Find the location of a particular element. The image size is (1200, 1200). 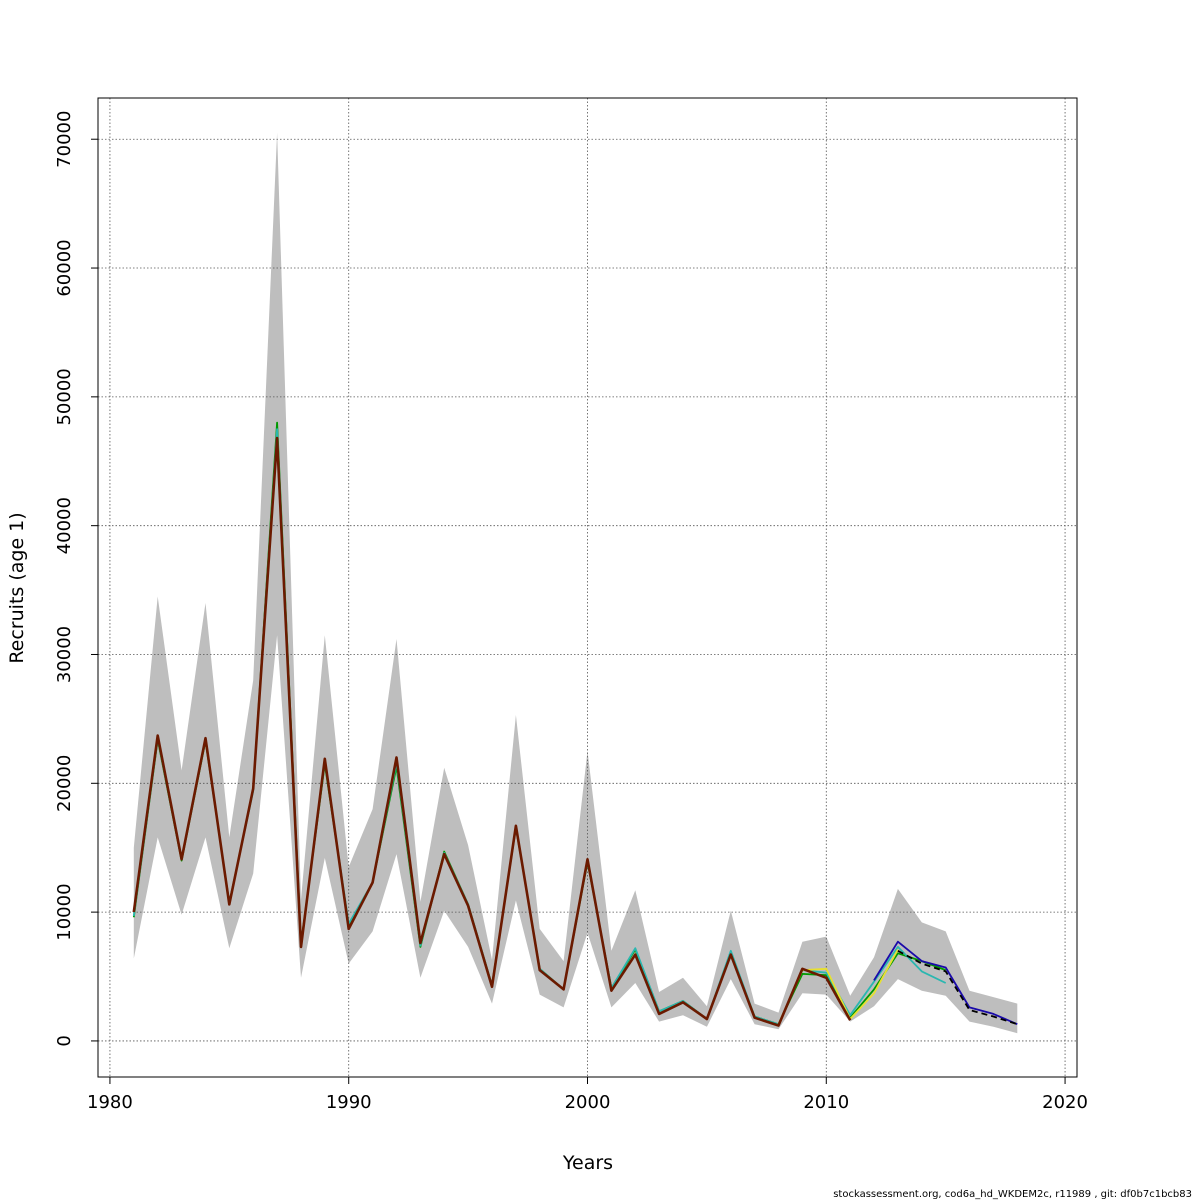

y-tick-label: 40000 is located at coordinates (64, 525).